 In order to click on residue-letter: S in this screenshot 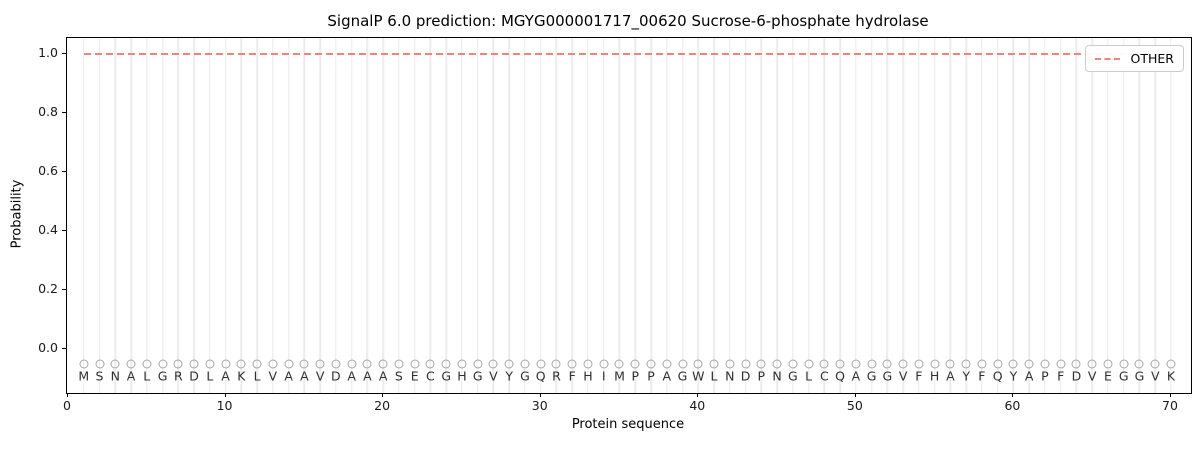, I will do `click(99, 376)`.